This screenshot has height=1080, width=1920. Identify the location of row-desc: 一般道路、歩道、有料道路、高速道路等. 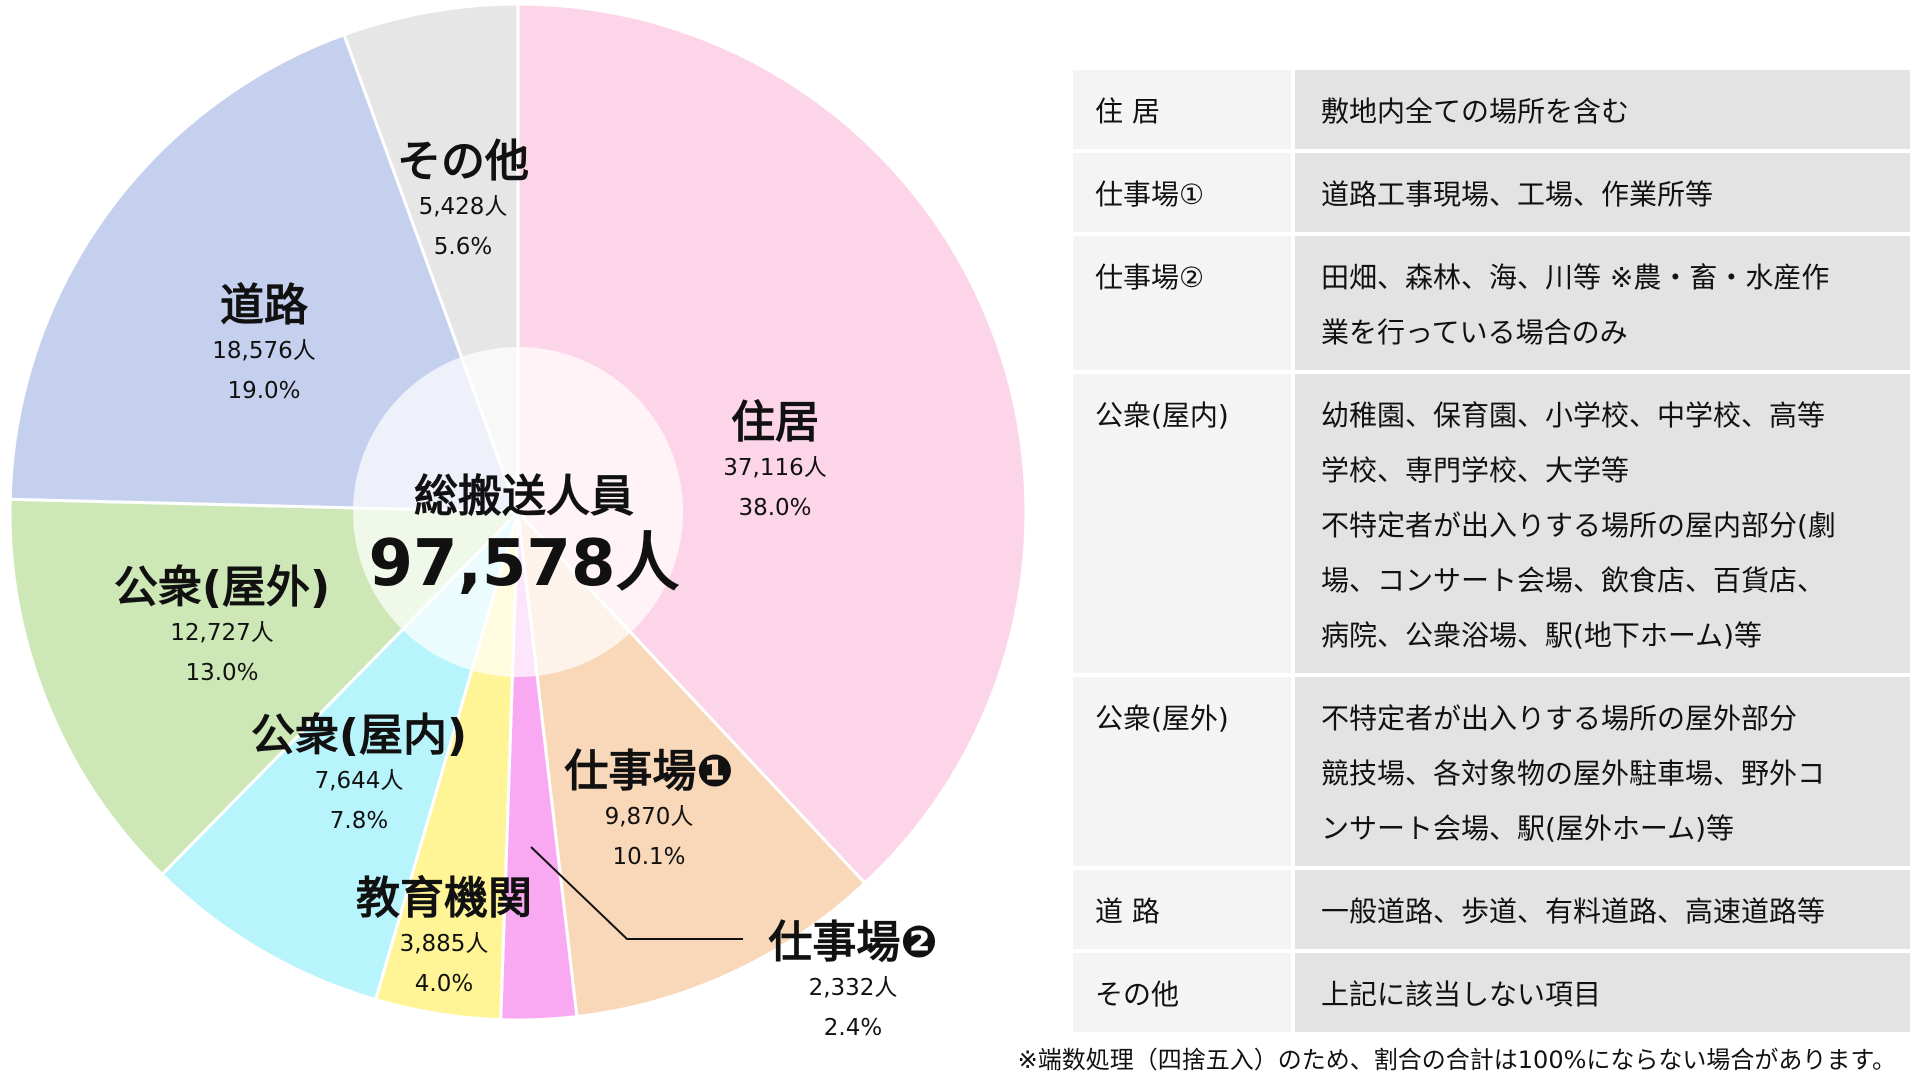
(1601, 910).